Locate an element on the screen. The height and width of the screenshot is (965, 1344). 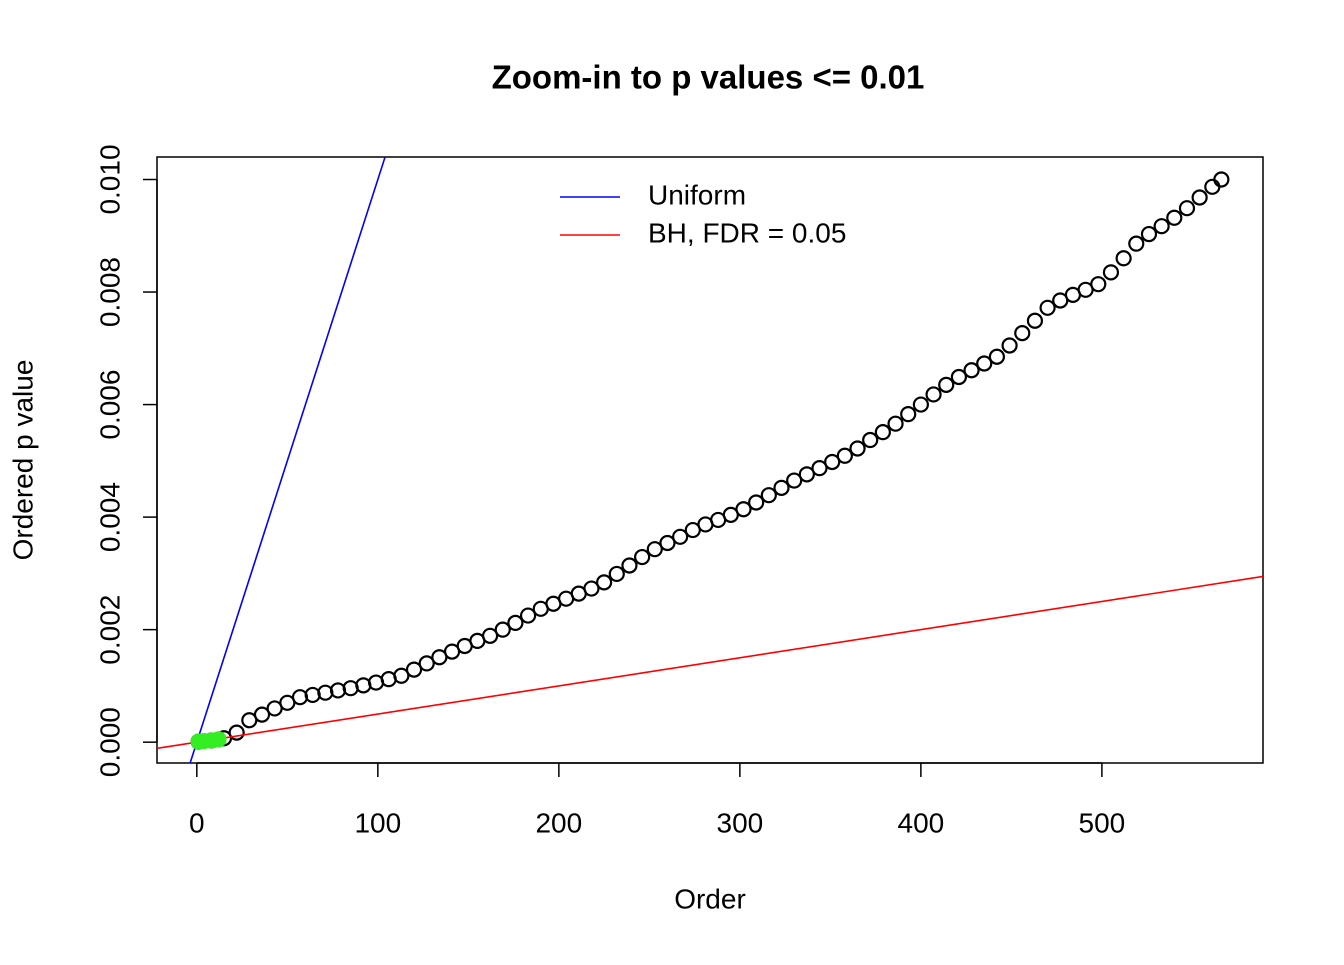
y-tick-label: 0.010 is located at coordinates (109, 179).